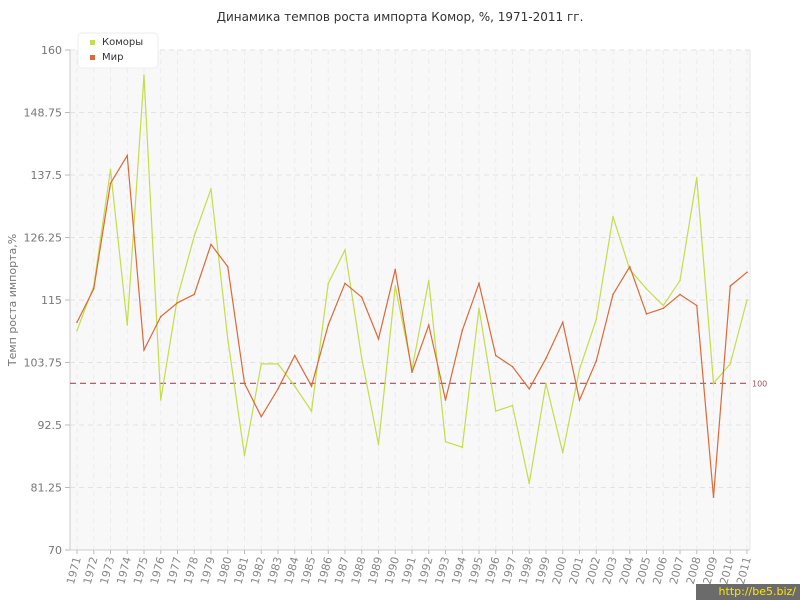 The width and height of the screenshot is (800, 600). I want to click on reference-line-label: 100, so click(759, 383).